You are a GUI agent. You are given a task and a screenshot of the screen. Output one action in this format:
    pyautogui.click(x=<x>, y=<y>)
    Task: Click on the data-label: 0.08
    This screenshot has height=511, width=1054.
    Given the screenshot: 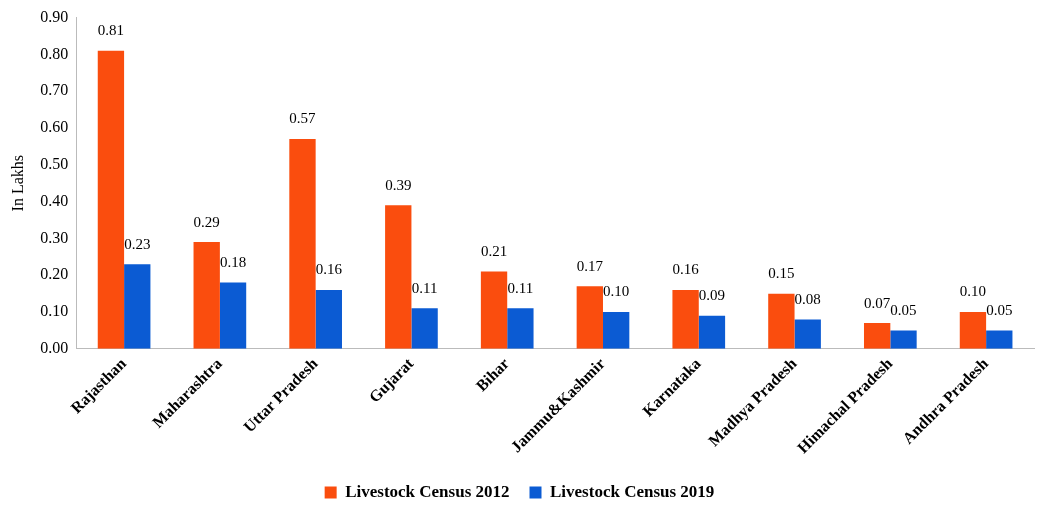 What is the action you would take?
    pyautogui.click(x=807, y=298)
    